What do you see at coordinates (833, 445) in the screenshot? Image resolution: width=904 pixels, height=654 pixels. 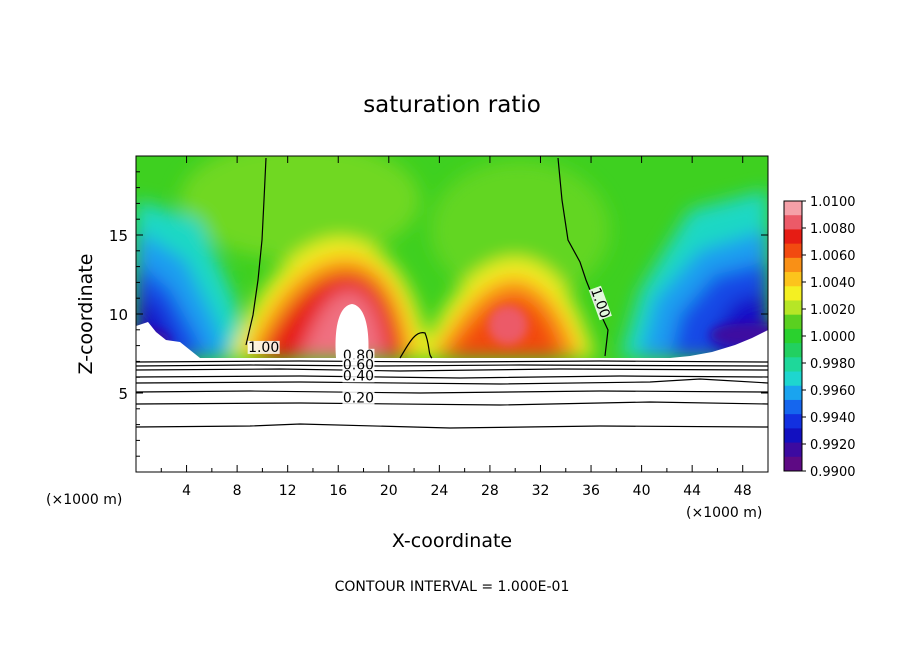 I see `colorbar-label: 0.9920` at bounding box center [833, 445].